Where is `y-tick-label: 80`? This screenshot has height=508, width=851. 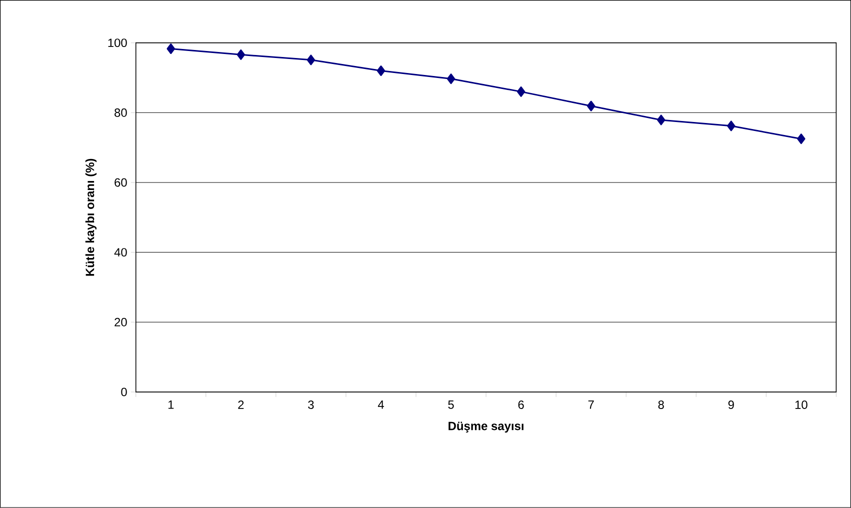
y-tick-label: 80 is located at coordinates (120, 112).